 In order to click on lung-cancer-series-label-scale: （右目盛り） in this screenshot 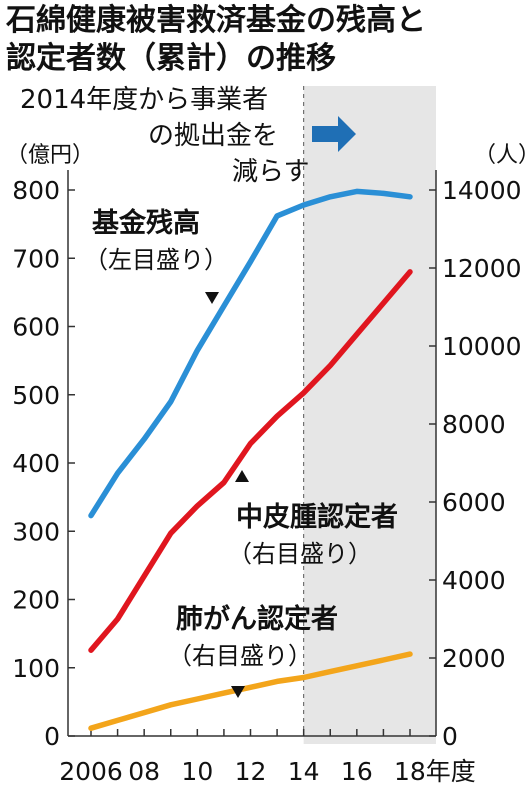, I will do `click(240, 656)`.